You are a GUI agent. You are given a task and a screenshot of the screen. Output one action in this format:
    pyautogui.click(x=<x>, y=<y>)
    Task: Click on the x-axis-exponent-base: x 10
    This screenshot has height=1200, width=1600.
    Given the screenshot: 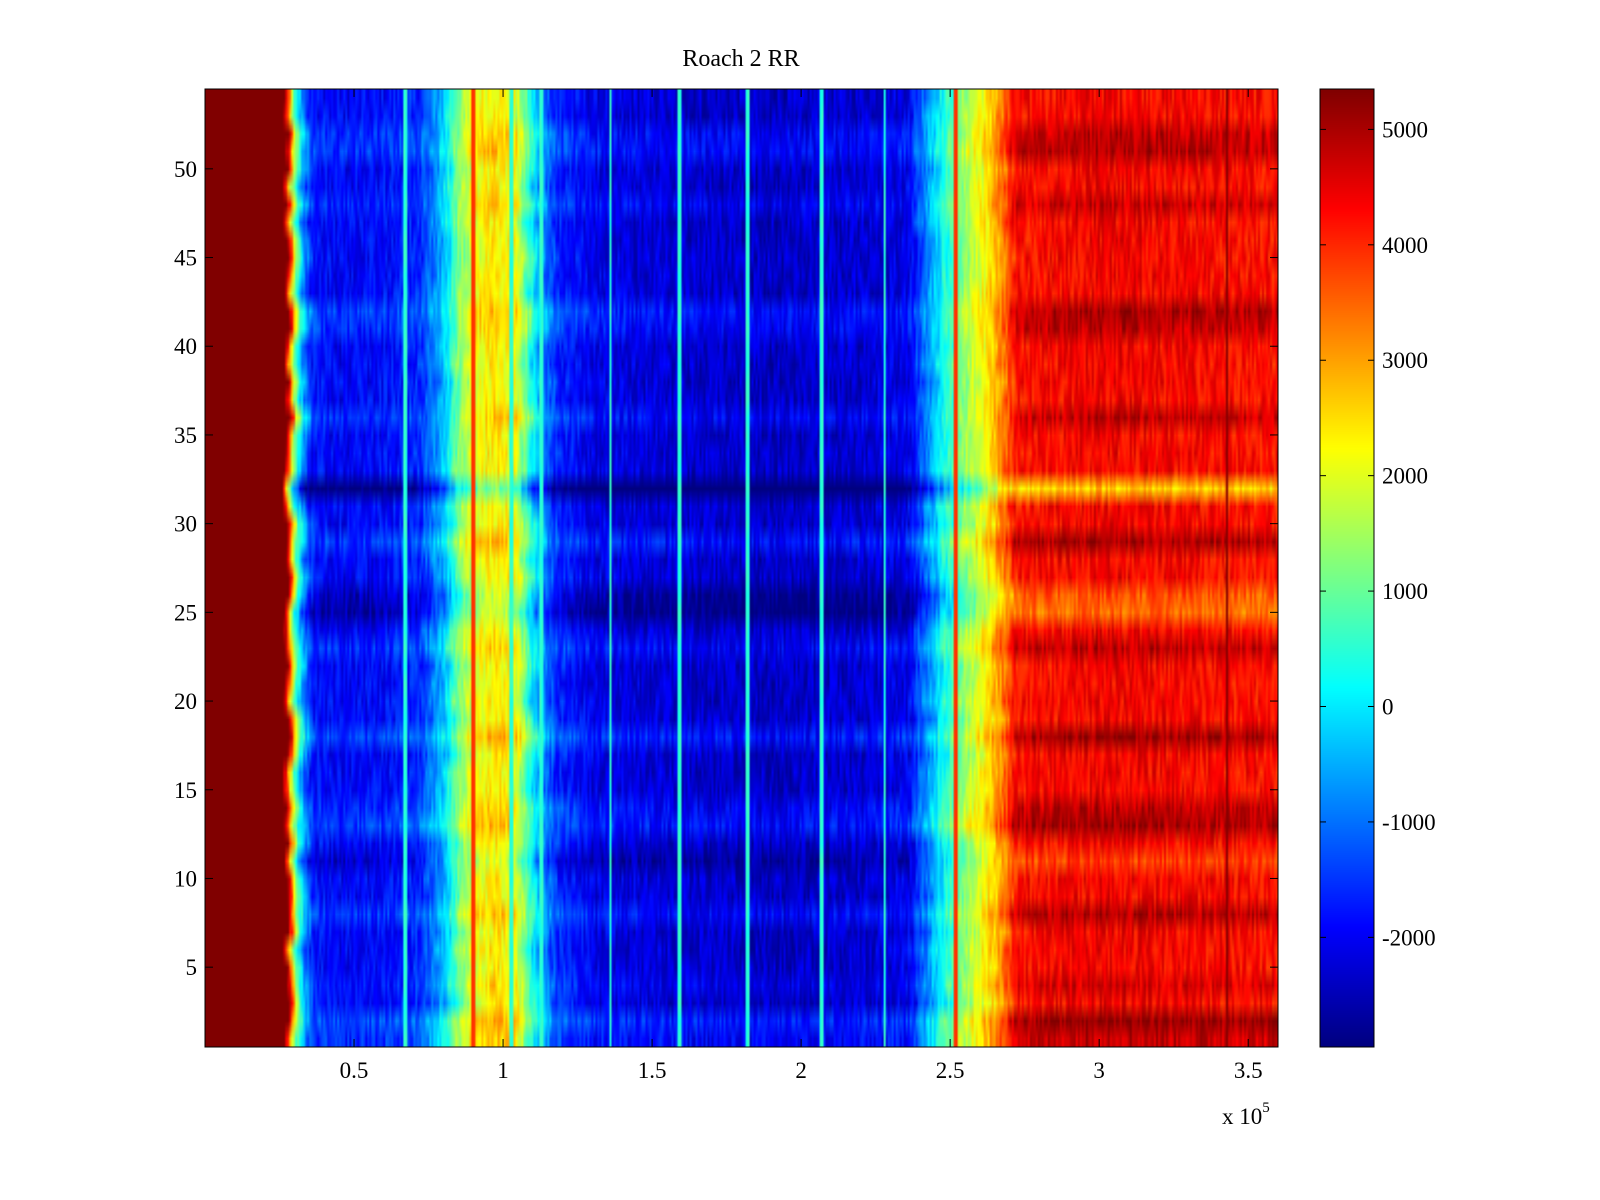 What is the action you would take?
    pyautogui.click(x=1242, y=1116)
    